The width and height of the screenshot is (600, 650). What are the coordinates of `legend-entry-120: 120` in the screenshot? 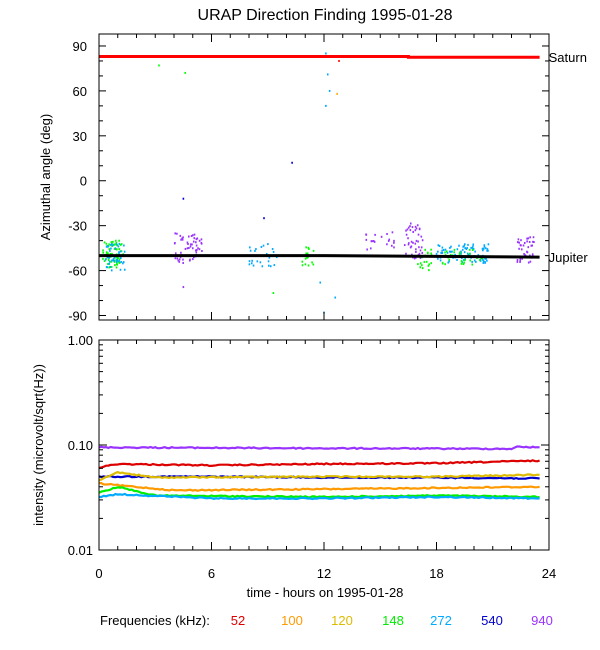 It's located at (342, 620).